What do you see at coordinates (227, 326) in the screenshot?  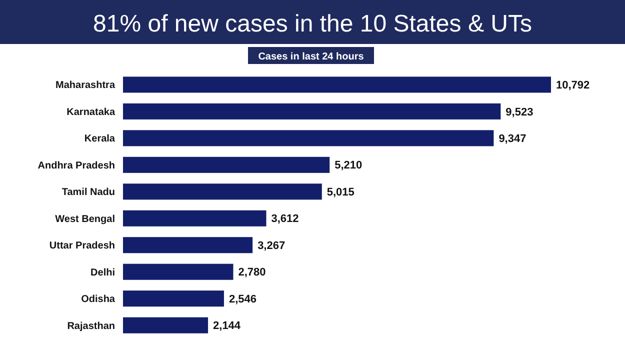 I see `data-label: 2,144` at bounding box center [227, 326].